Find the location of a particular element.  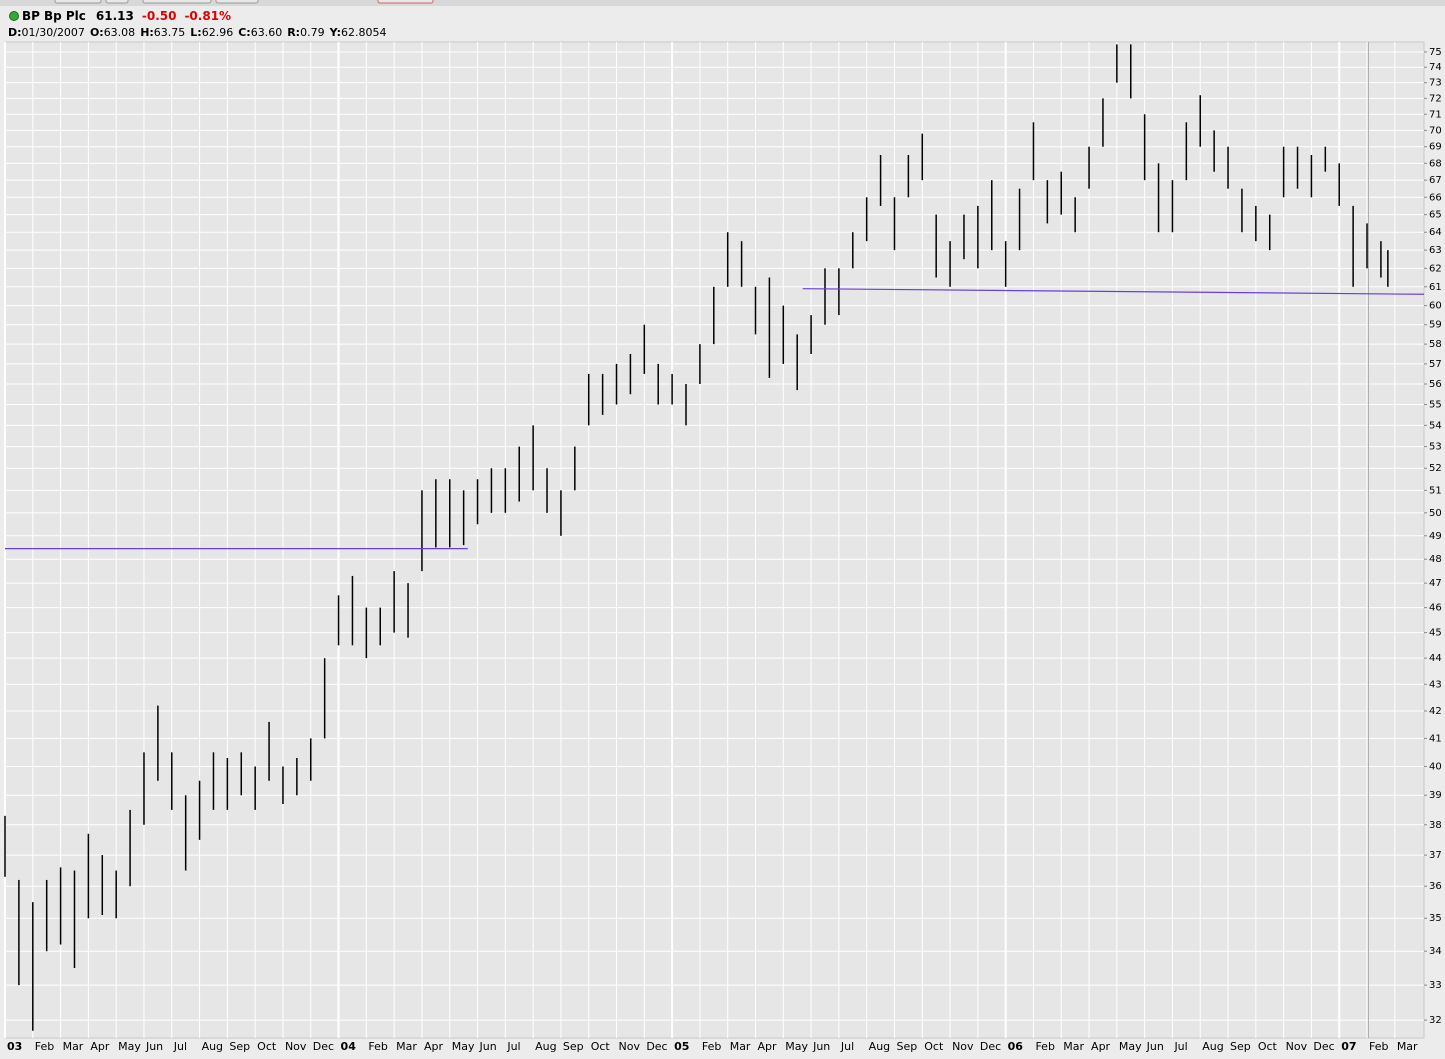

quote-key: L: is located at coordinates (195, 32).